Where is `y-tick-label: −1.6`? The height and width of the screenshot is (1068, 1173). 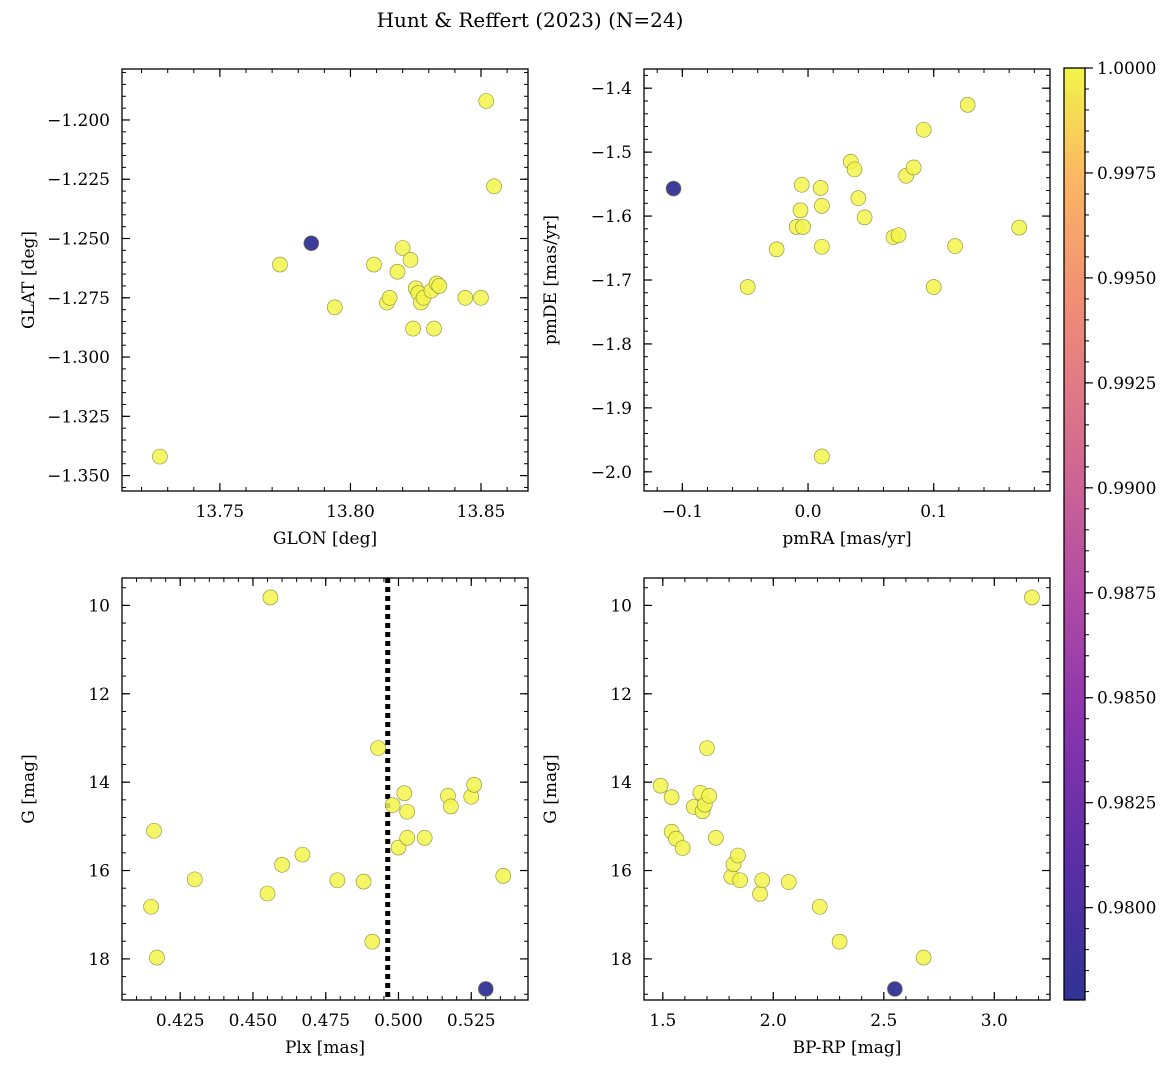 y-tick-label: −1.6 is located at coordinates (611, 217).